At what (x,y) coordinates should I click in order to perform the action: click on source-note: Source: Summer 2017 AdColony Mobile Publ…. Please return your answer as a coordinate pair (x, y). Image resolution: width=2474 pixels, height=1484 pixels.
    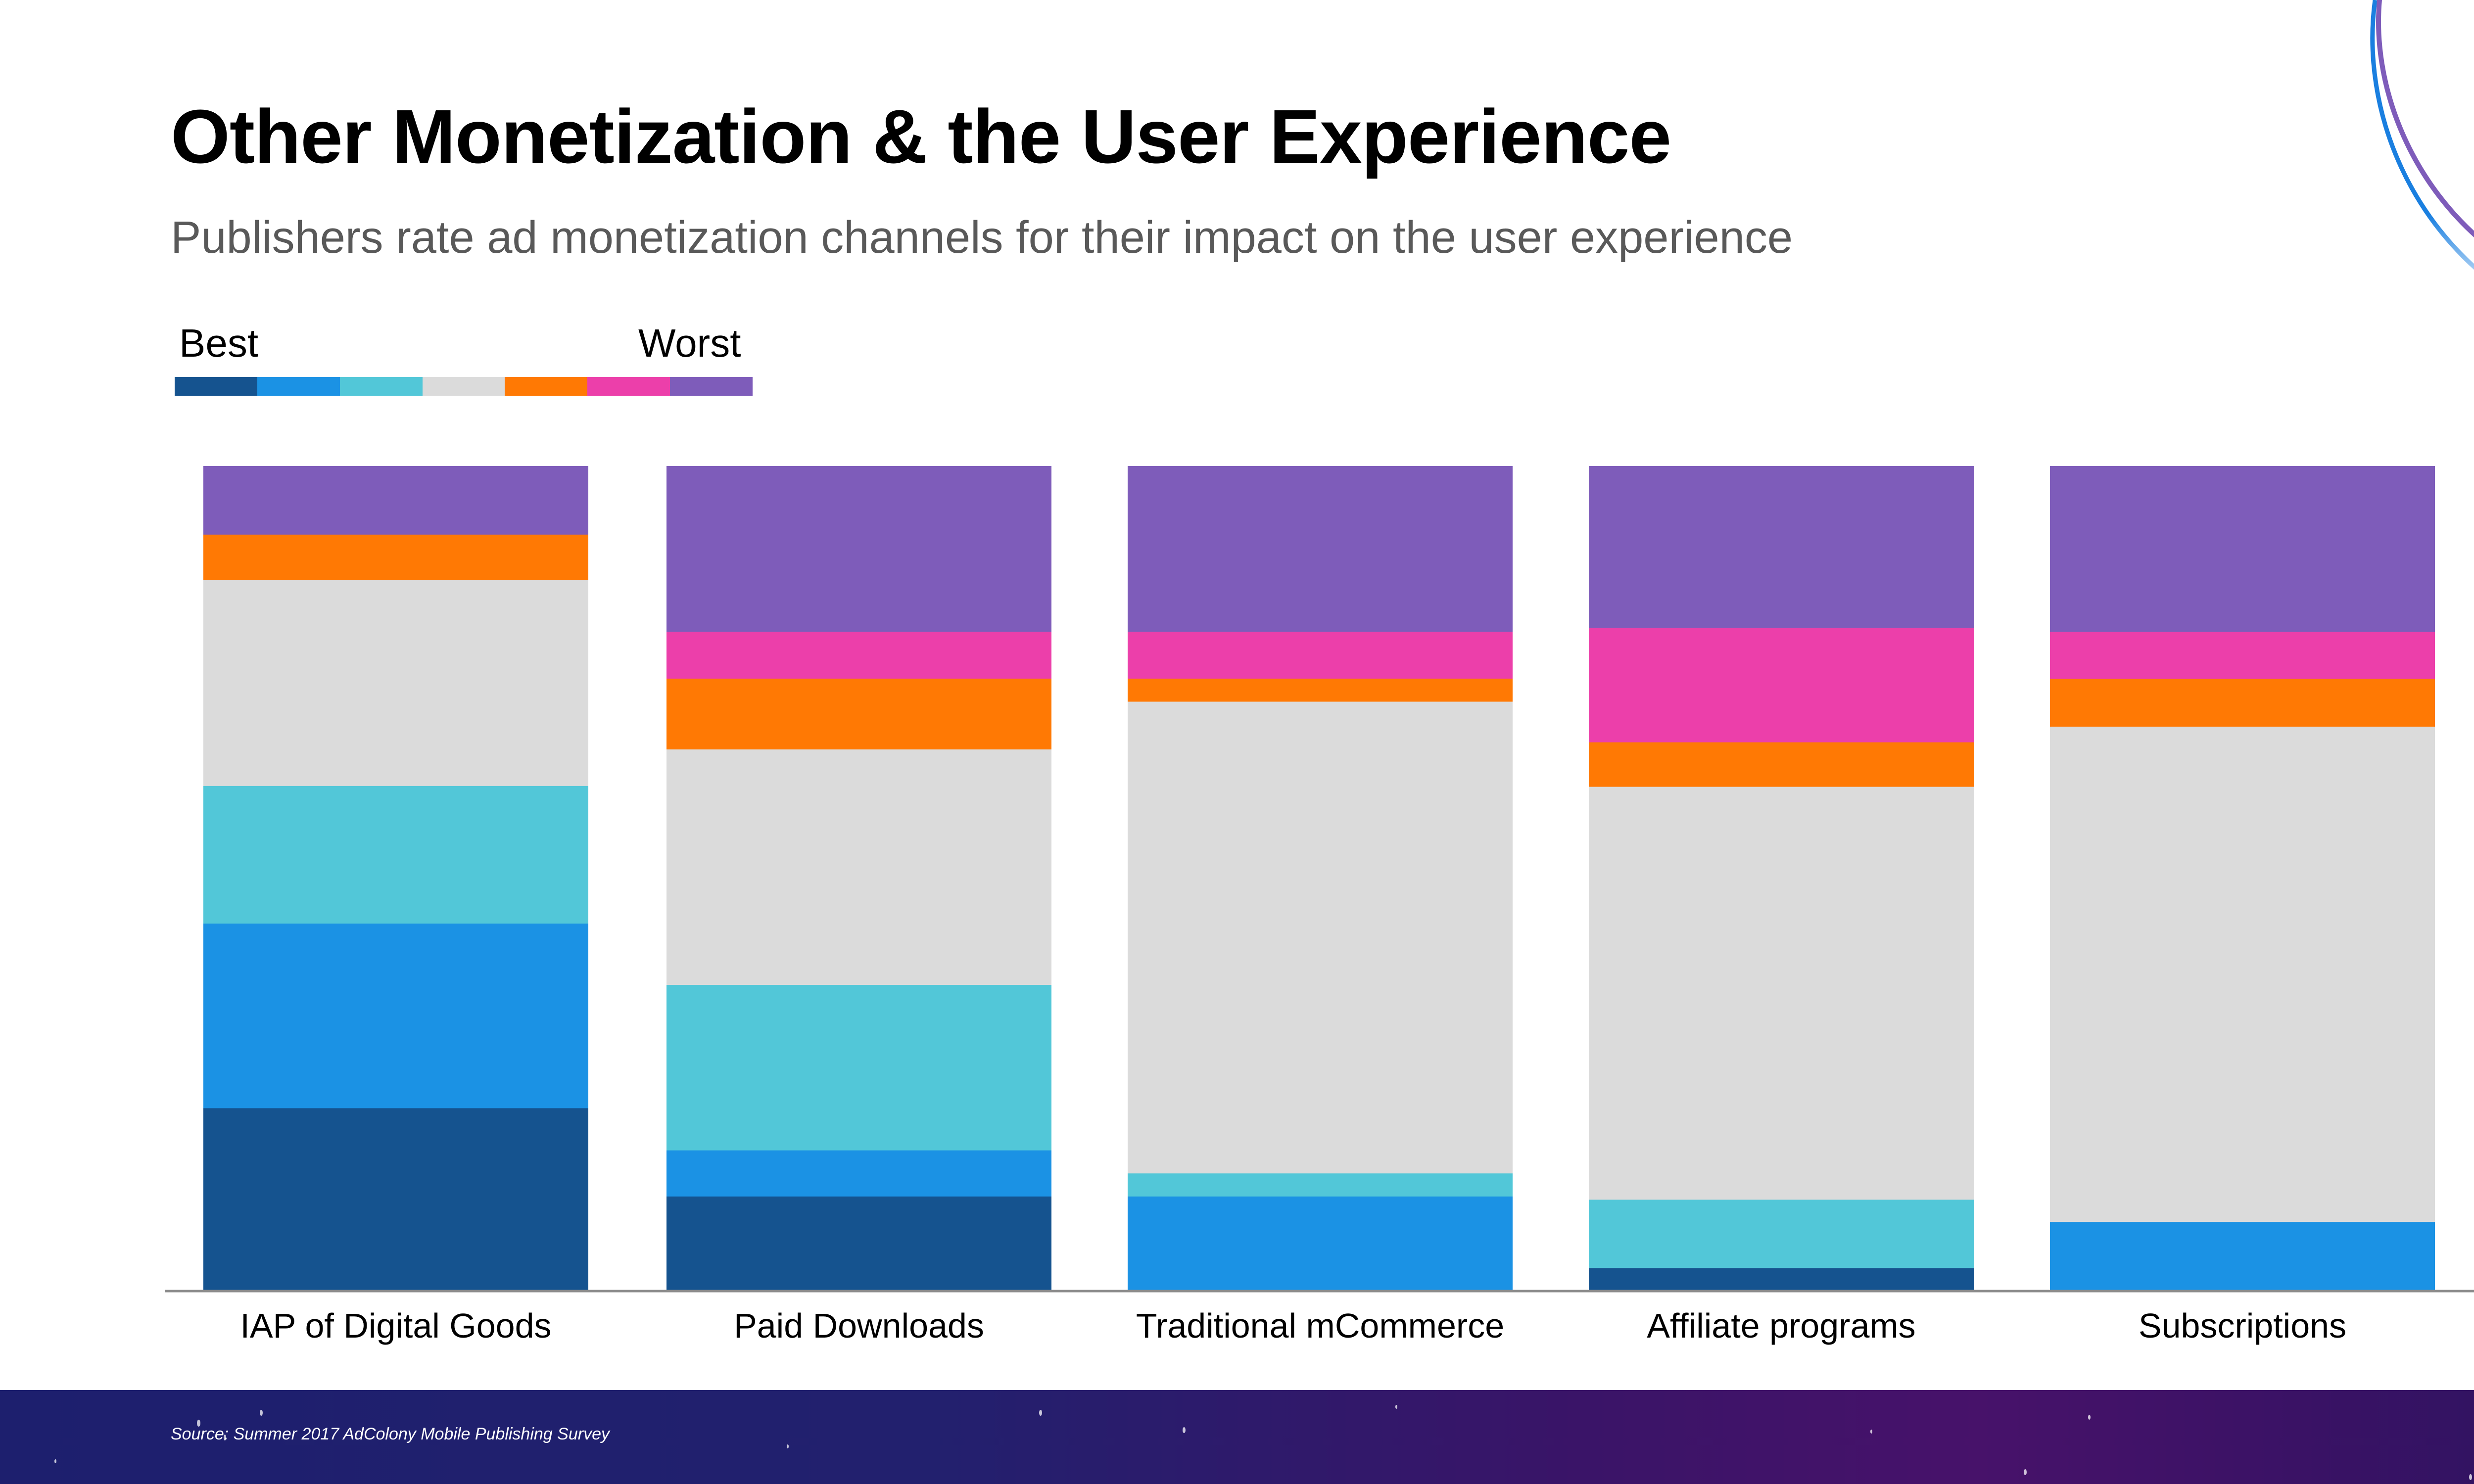
    Looking at the image, I should click on (391, 1434).